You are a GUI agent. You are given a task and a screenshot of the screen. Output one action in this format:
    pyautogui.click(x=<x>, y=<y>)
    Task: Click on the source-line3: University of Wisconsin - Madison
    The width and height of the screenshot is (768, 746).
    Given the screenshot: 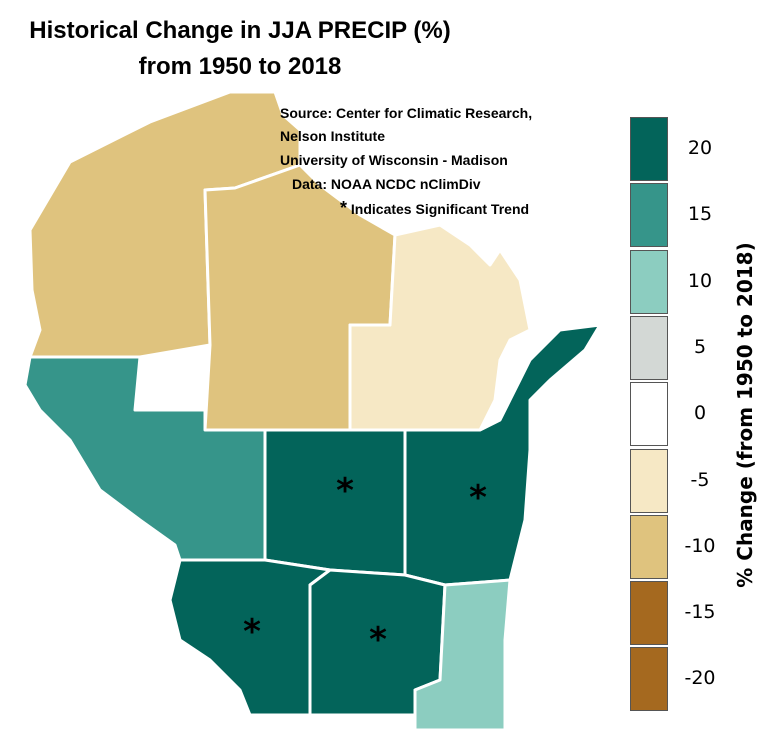 What is the action you would take?
    pyautogui.click(x=394, y=160)
    